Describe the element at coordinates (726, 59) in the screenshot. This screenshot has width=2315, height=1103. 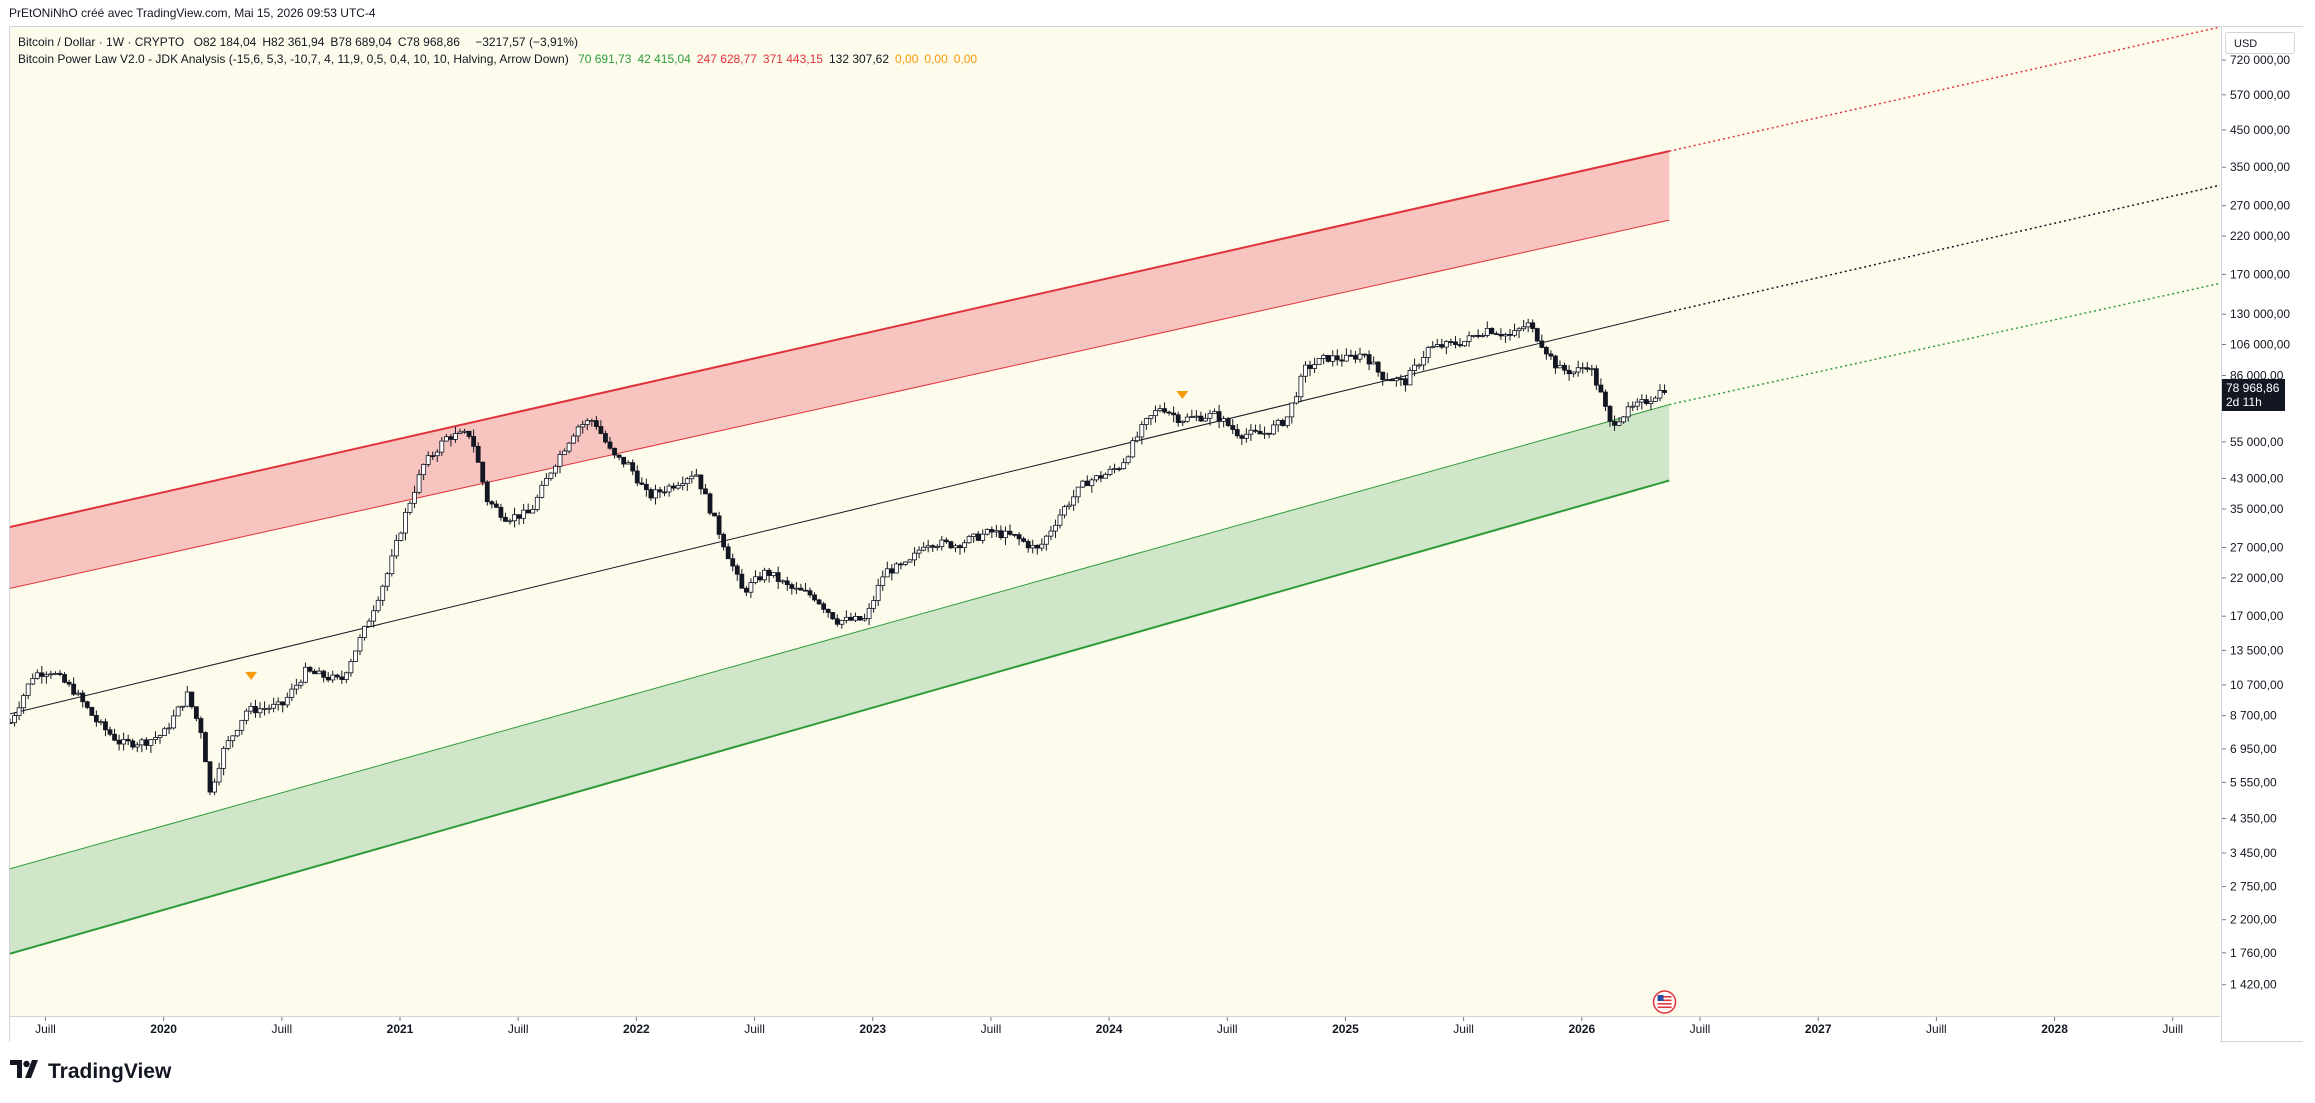
I see `indicator-value: 247 628,77` at that location.